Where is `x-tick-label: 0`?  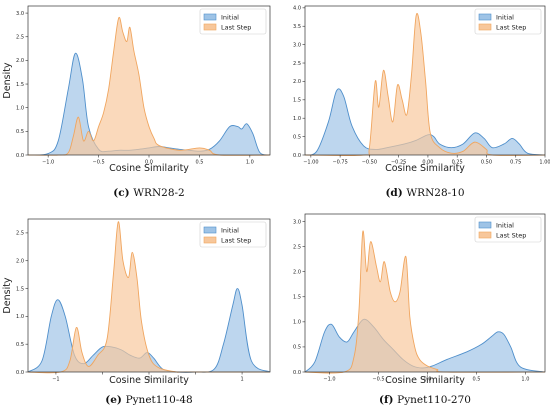
x-tick-label: 0 is located at coordinates (148, 380).